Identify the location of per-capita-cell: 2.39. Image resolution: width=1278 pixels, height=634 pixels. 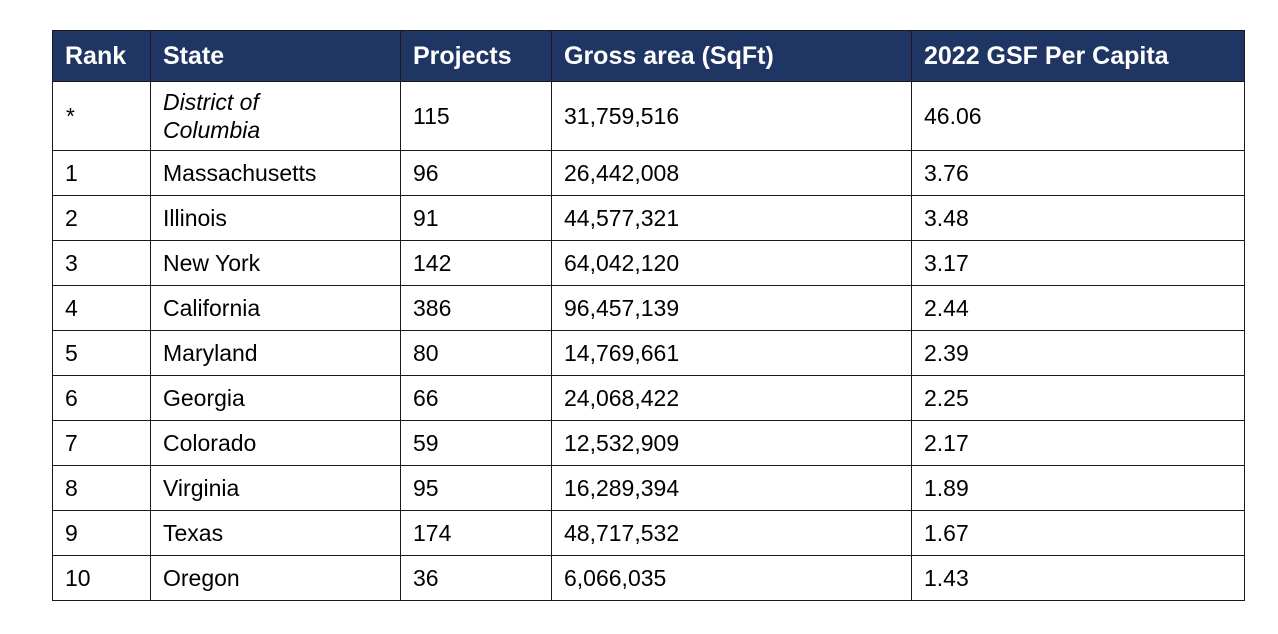
(1078, 353).